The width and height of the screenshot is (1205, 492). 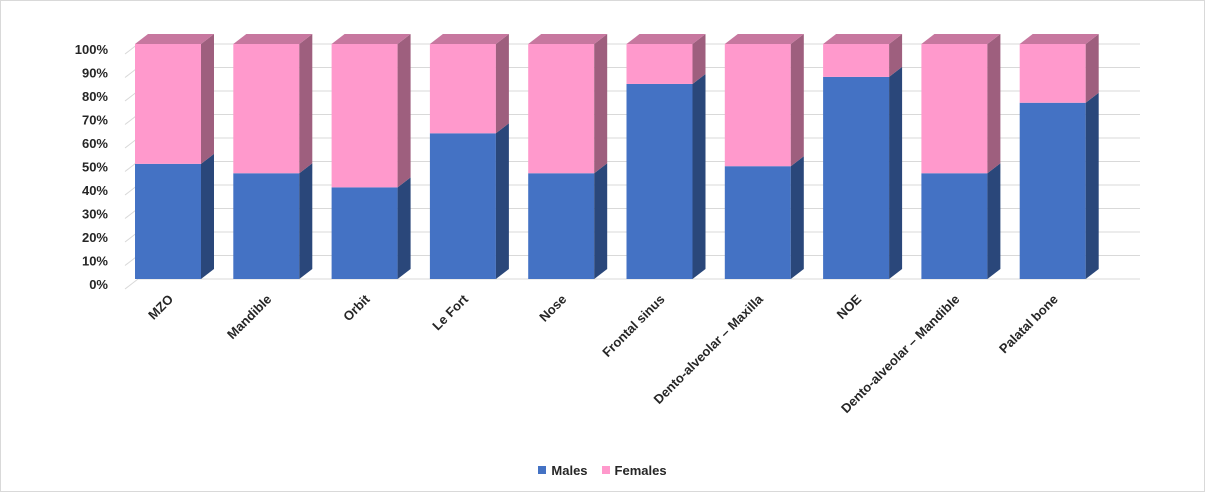 I want to click on x-category-label: Mandible, so click(x=249, y=317).